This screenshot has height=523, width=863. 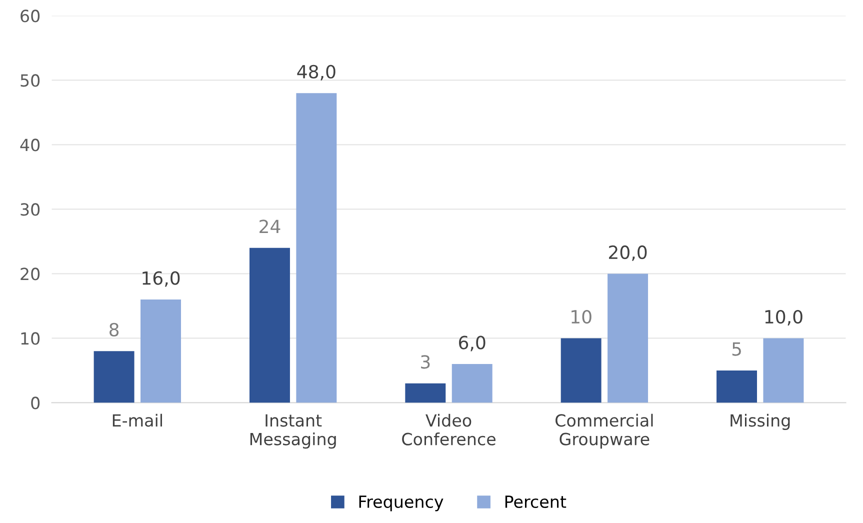 I want to click on y-tick-label: 10, so click(x=30, y=338).